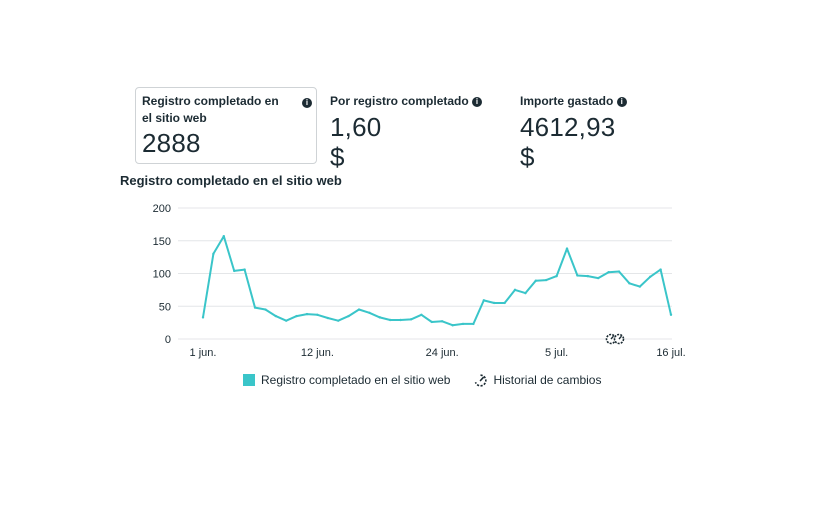 The image size is (835, 513). What do you see at coordinates (356, 380) in the screenshot?
I see `legend-label: Registro completado en el sitio web` at bounding box center [356, 380].